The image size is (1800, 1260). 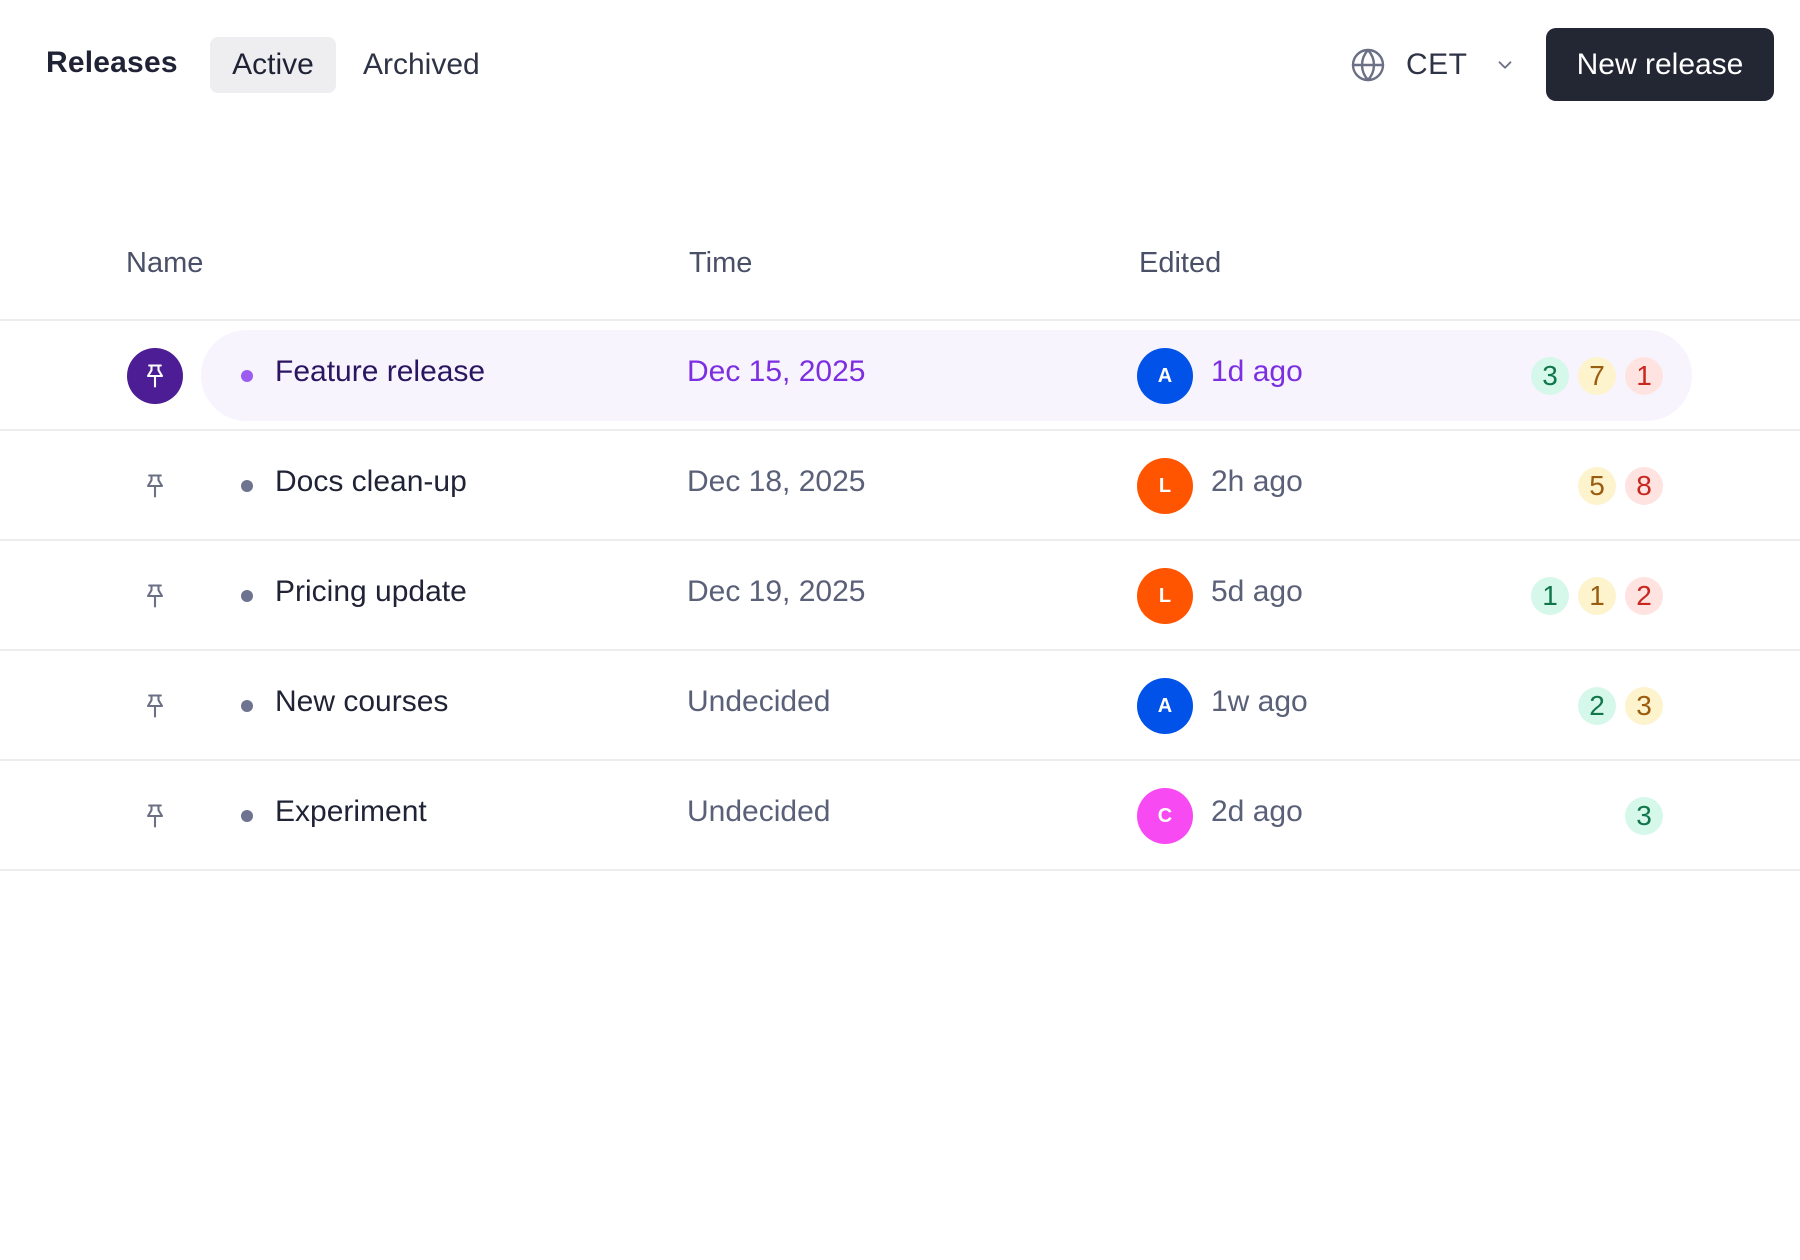 I want to click on badge-green: 2, so click(x=1597, y=706).